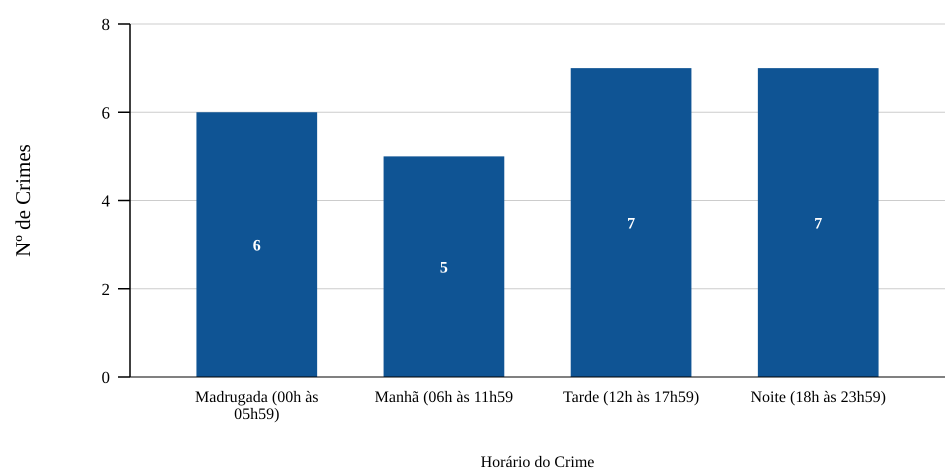 The width and height of the screenshot is (946, 470). I want to click on y-tick-label: 2, so click(106, 289).